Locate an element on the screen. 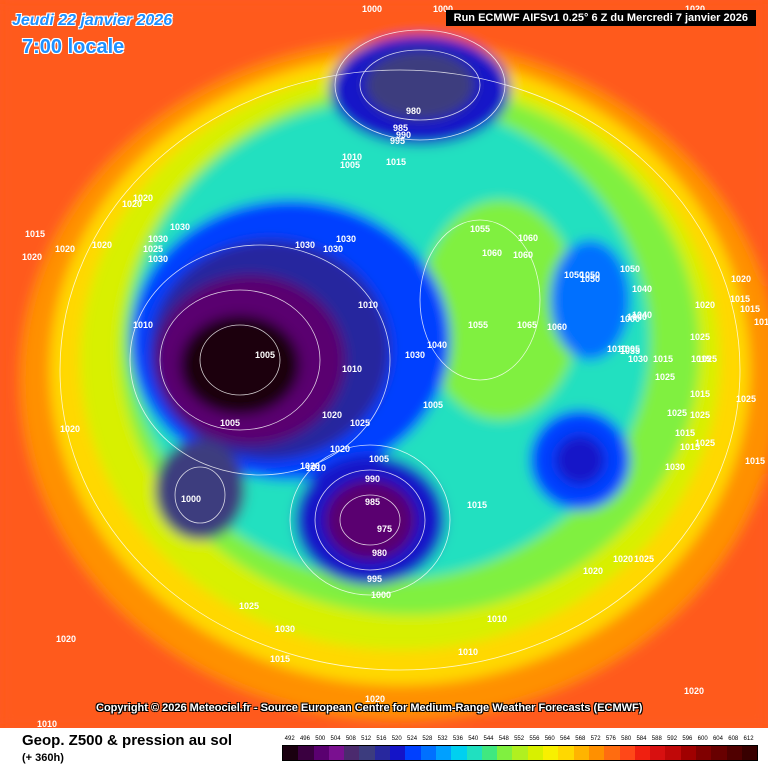  scale-value: 596 is located at coordinates (687, 739).